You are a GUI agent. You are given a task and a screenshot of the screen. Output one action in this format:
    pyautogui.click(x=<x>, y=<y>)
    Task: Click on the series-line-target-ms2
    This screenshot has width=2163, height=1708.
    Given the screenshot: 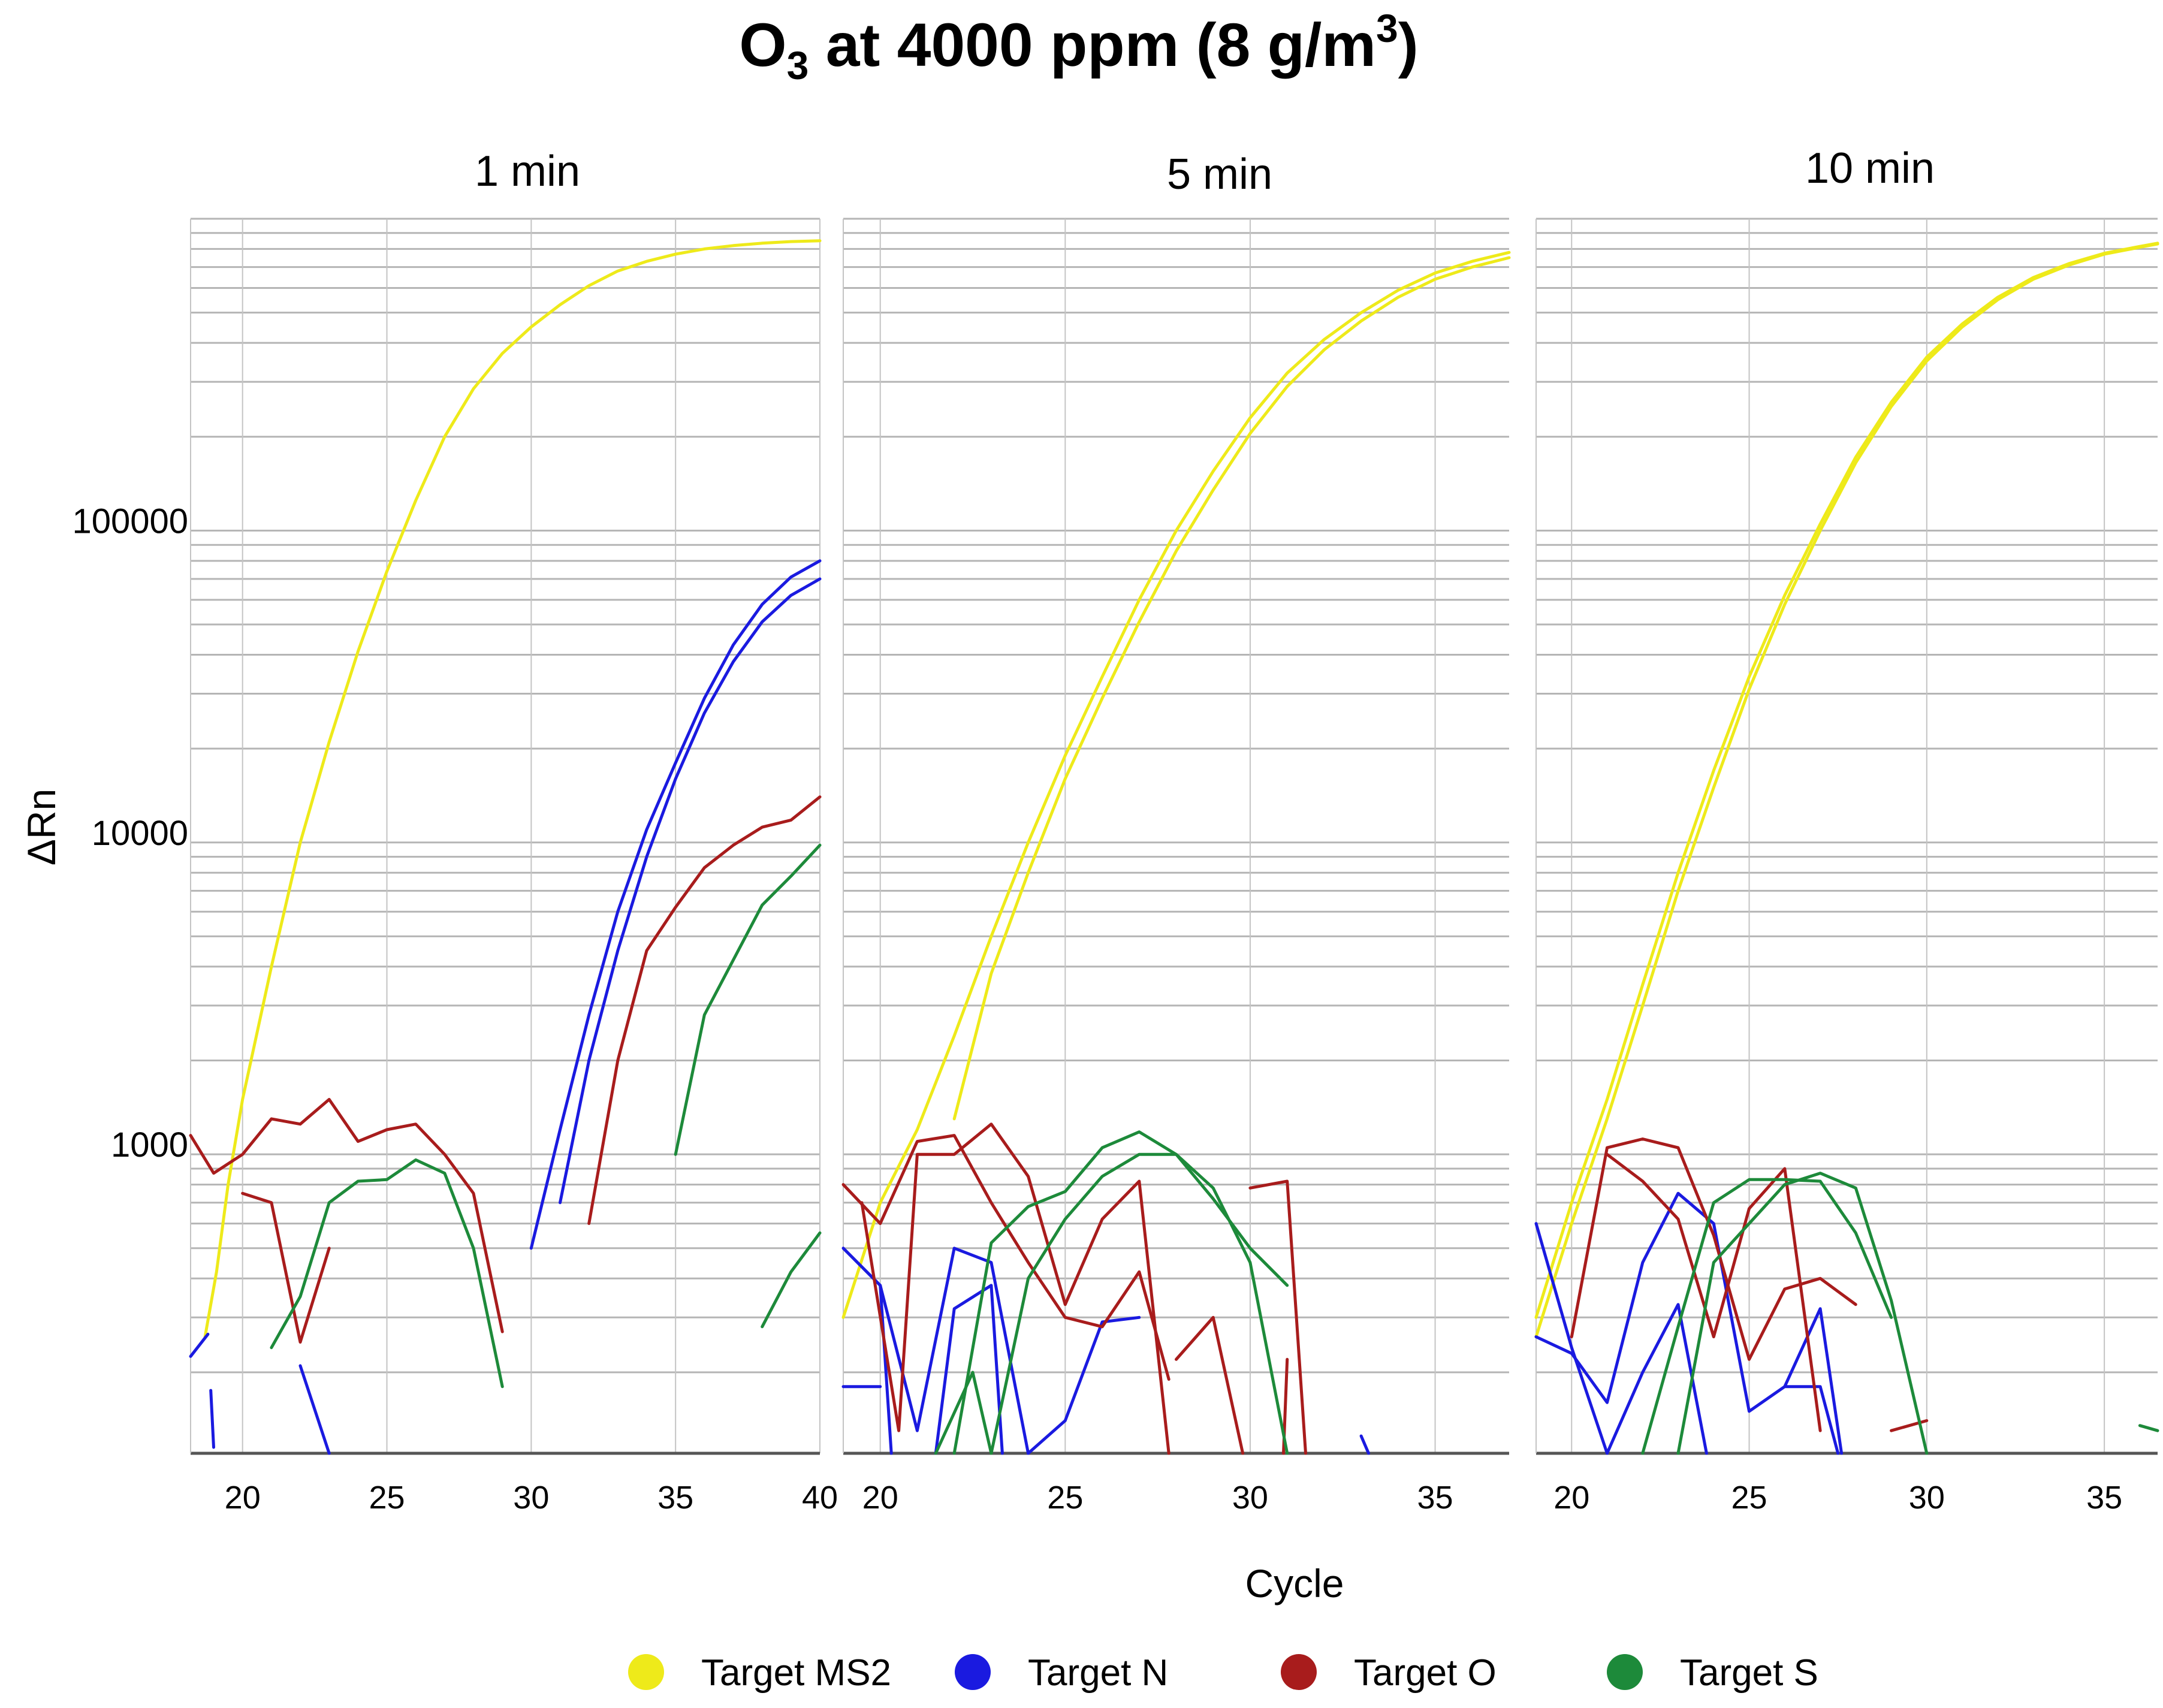 What is the action you would take?
    pyautogui.click(x=1231, y=688)
    